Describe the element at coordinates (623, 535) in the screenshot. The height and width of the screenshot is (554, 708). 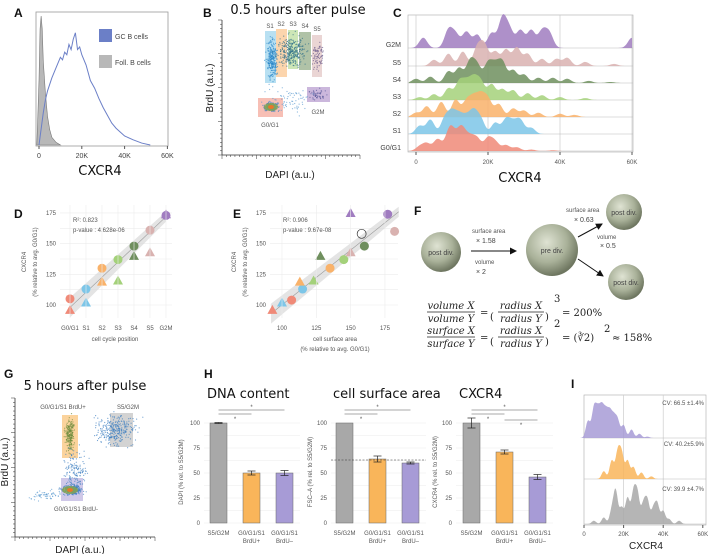
I see `x-tick-label: 20K` at that location.